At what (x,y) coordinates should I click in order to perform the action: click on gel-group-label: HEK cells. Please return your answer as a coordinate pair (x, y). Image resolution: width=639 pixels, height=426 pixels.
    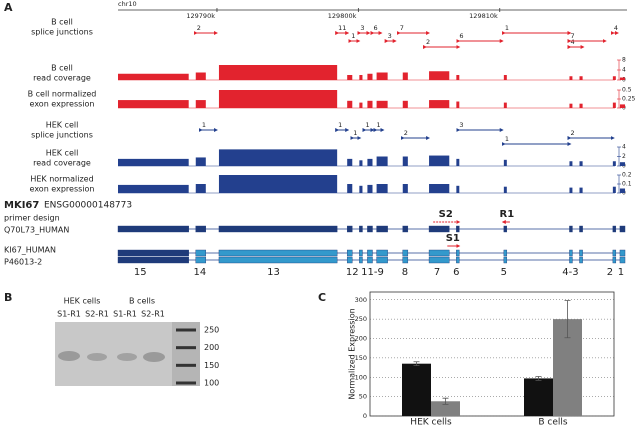
    Looking at the image, I should click on (82, 301).